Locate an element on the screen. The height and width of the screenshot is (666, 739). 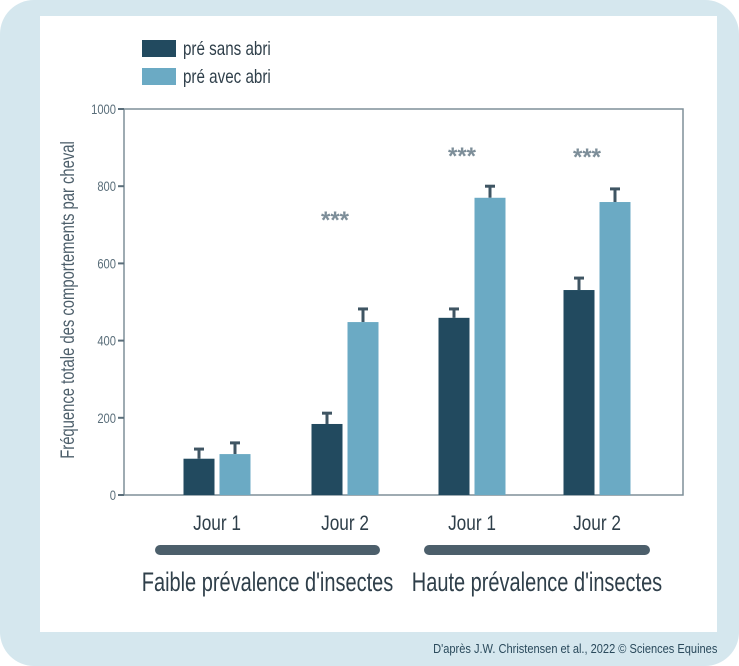
y-tick-label: 400 is located at coordinates (106, 340).